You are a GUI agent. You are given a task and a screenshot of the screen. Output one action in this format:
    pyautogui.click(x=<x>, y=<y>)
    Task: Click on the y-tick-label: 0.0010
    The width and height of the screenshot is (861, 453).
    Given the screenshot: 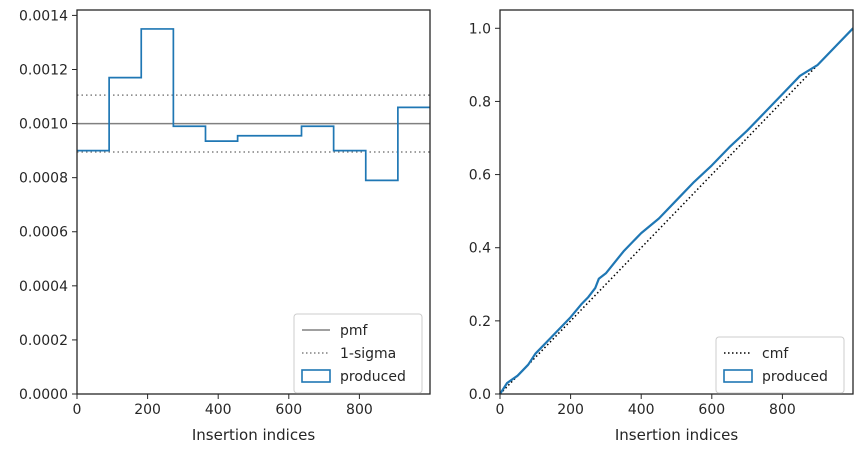 What is the action you would take?
    pyautogui.click(x=43, y=125)
    